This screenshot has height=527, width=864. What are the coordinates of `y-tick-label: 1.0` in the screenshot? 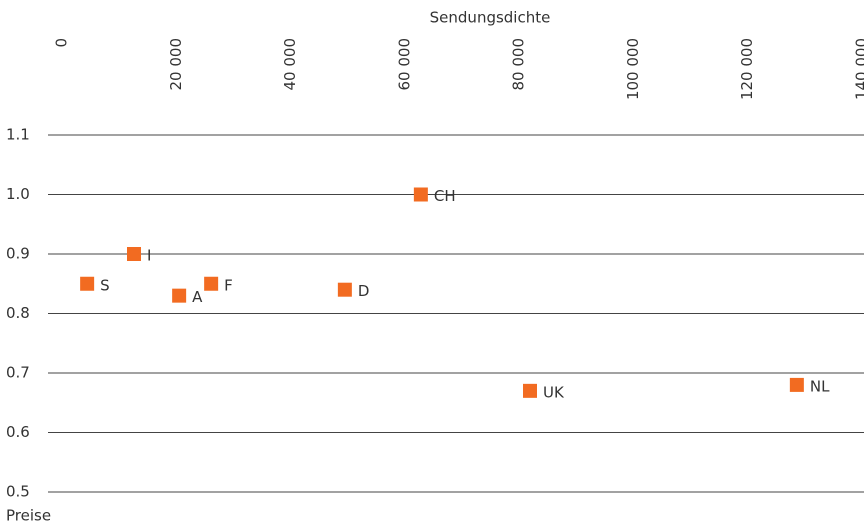 It's located at (18, 194).